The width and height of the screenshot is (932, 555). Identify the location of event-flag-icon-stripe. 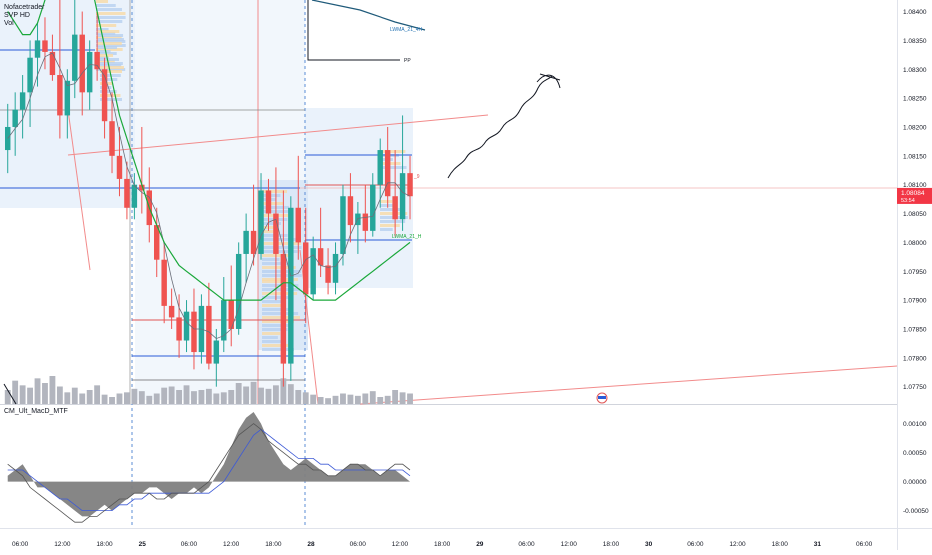
(602, 397).